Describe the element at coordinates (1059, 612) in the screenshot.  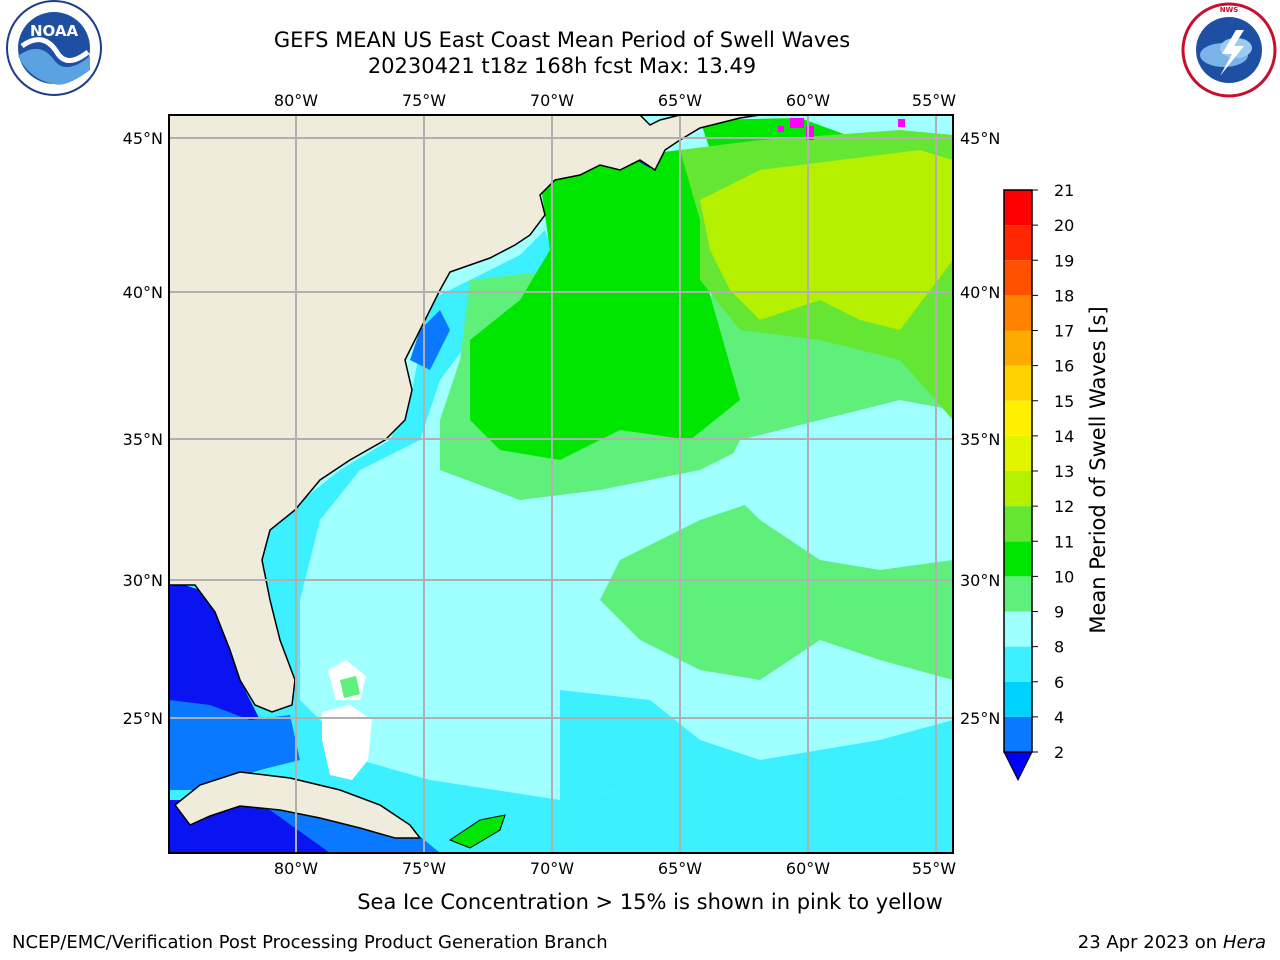
I see `colorbar-label: 9` at that location.